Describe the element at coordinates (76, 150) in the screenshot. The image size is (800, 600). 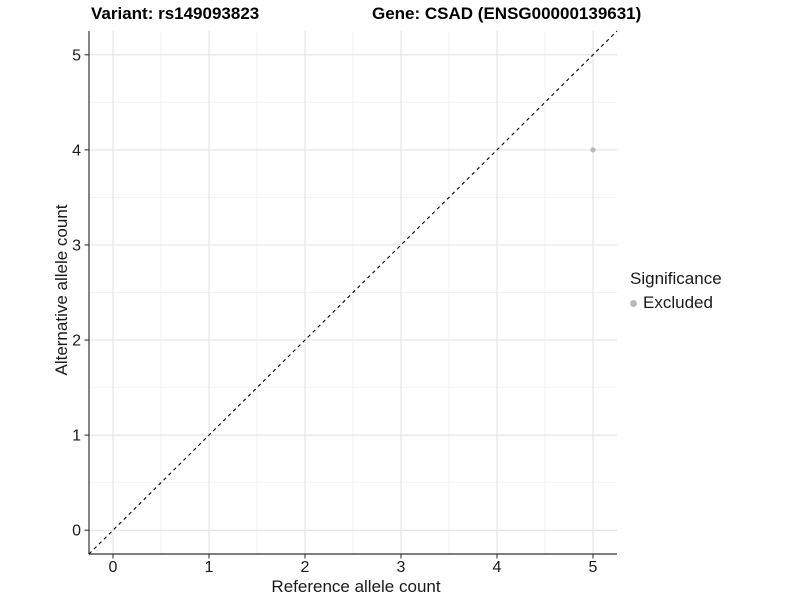
I see `y-tick-label: 4` at that location.